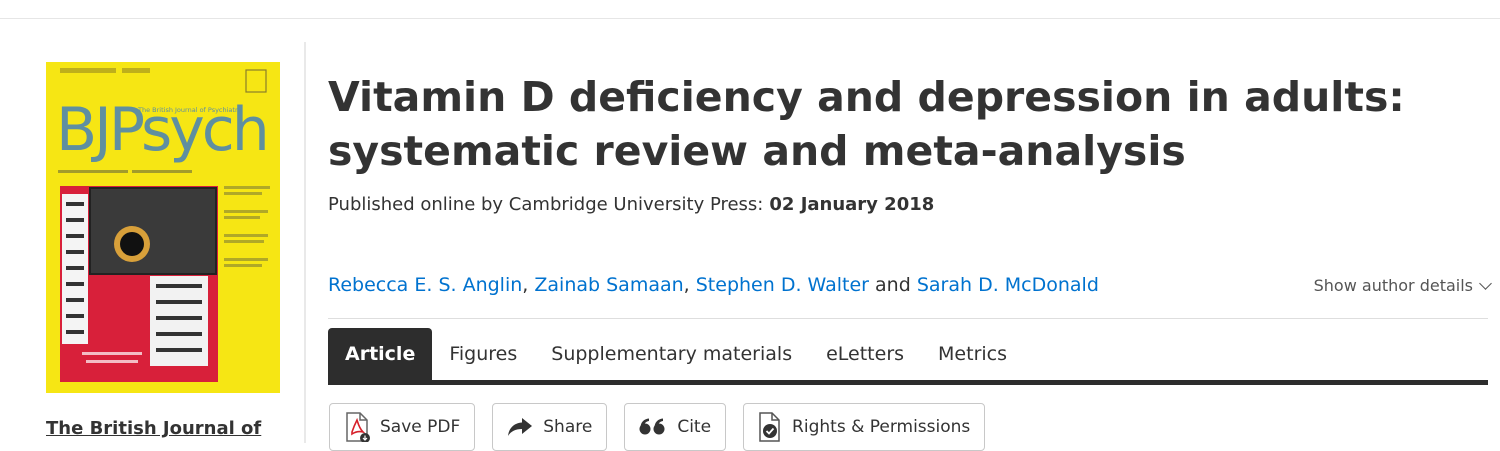  Describe the element at coordinates (358, 427) in the screenshot. I see `pdf-icon` at that location.